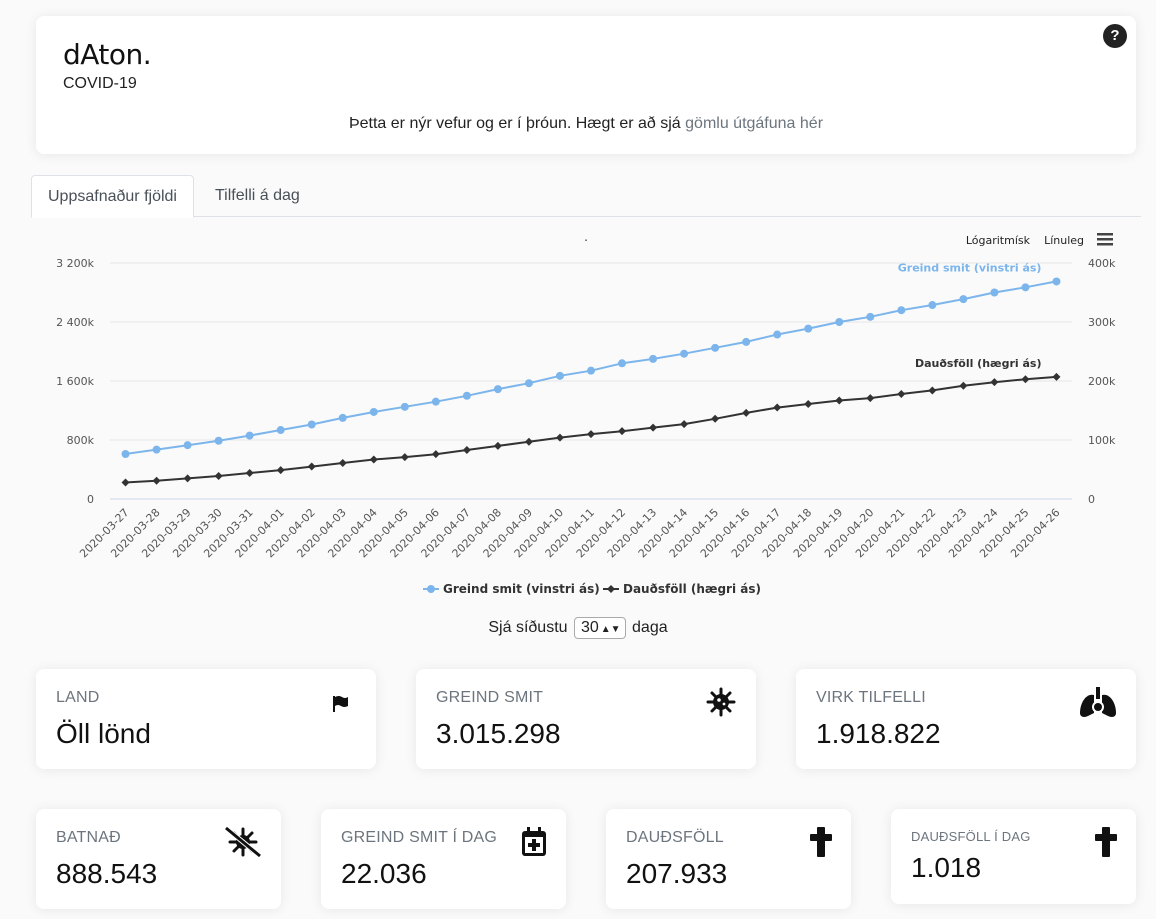 The height and width of the screenshot is (919, 1156). What do you see at coordinates (100, 83) in the screenshot?
I see `page-subtitle: COVID-19` at bounding box center [100, 83].